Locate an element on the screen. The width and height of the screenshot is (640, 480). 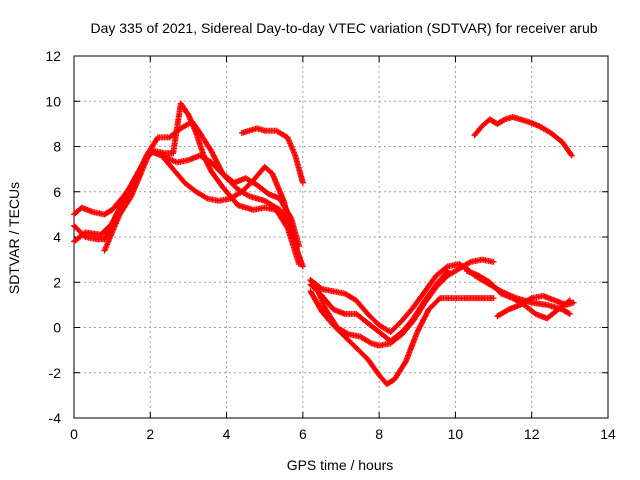
x-tick-label: 10 is located at coordinates (456, 434).